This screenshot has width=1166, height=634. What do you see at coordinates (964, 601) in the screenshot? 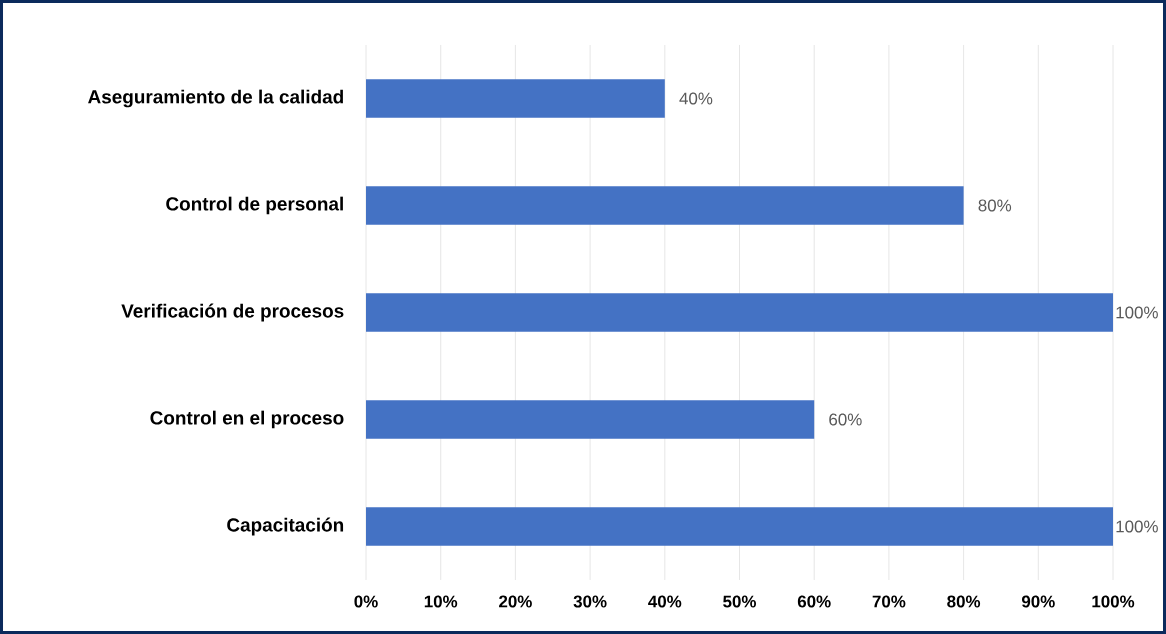
I see `x-tick-label: 80%` at bounding box center [964, 601].